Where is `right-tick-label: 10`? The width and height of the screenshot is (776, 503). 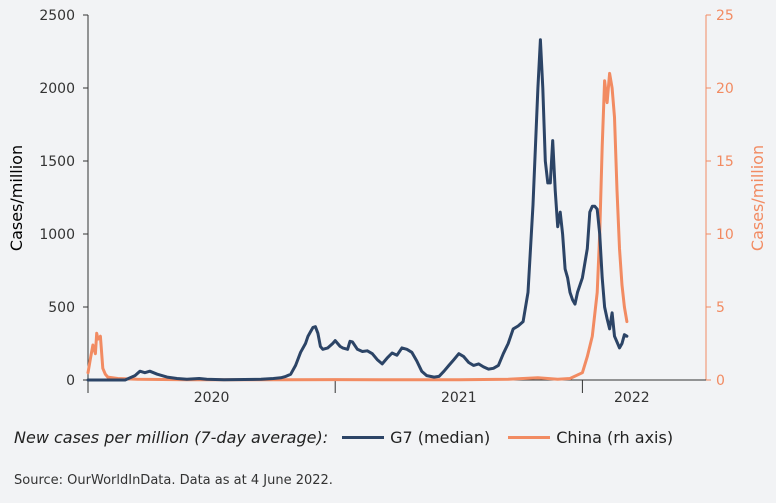 right-tick-label: 10 is located at coordinates (725, 235).